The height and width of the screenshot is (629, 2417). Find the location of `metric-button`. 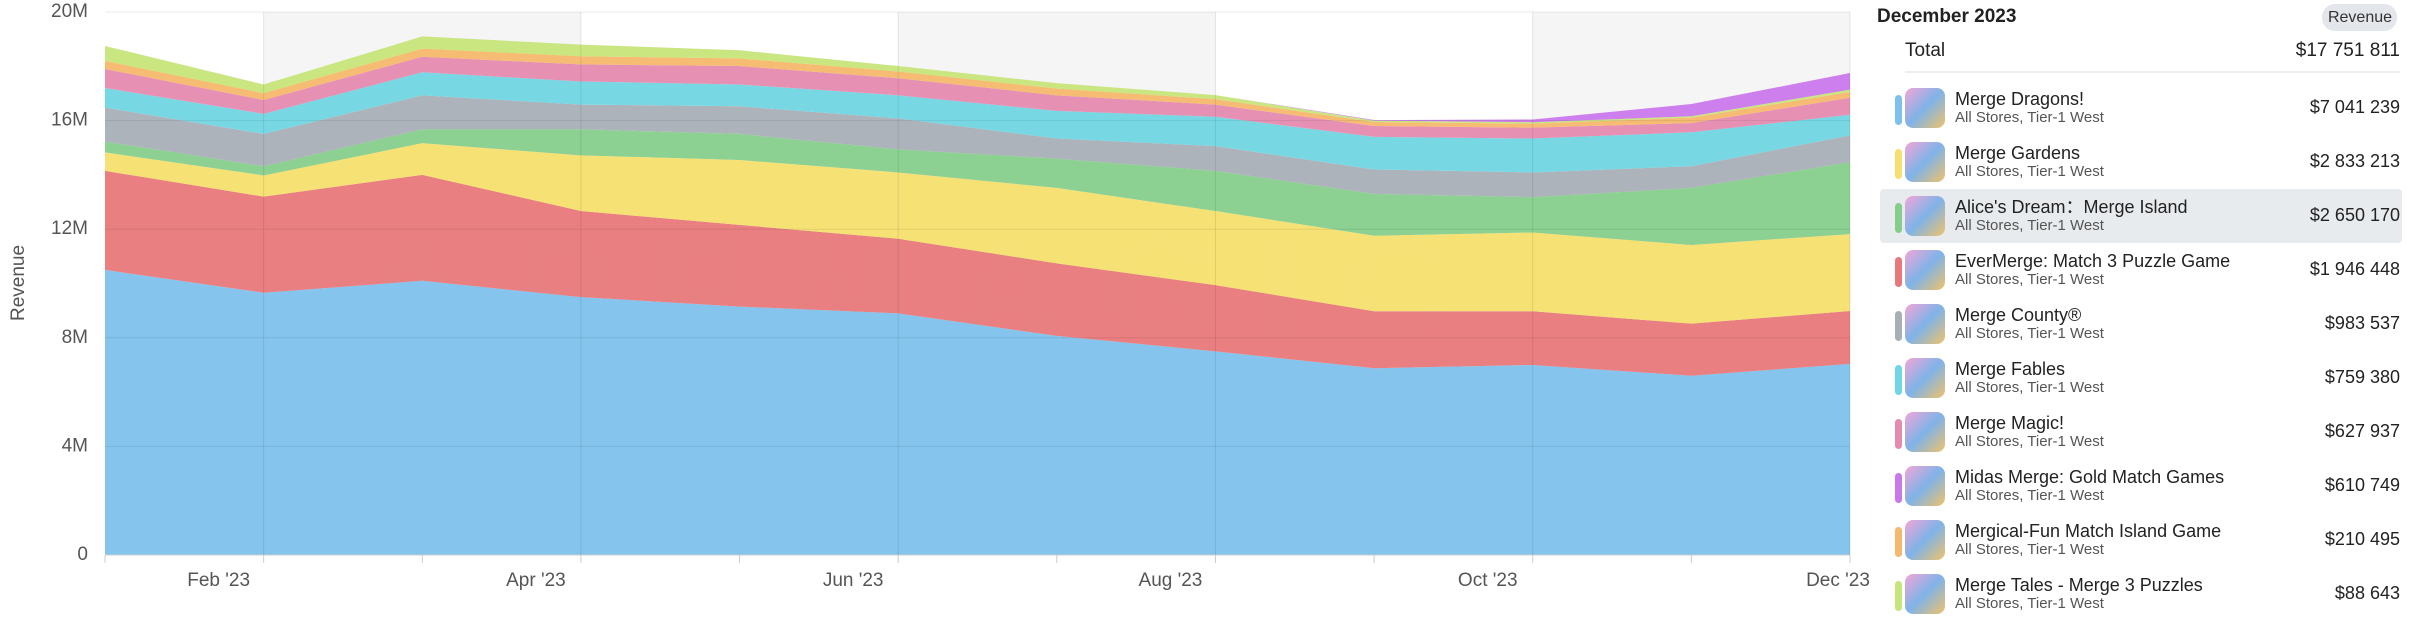

metric-button is located at coordinates (2359, 17).